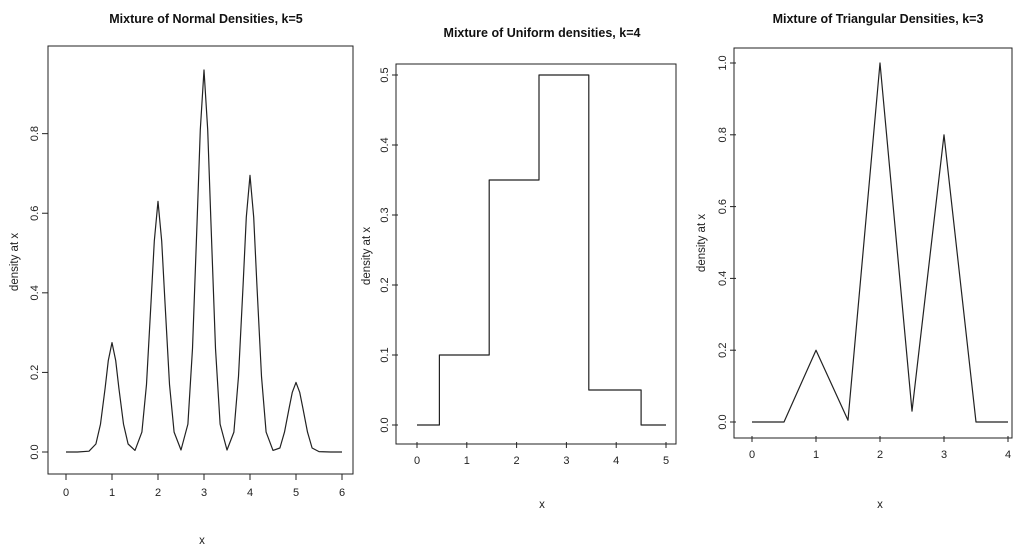 This screenshot has width=1013, height=550. Describe the element at coordinates (723, 62) in the screenshot. I see `y-tick-label: 1.0` at that location.